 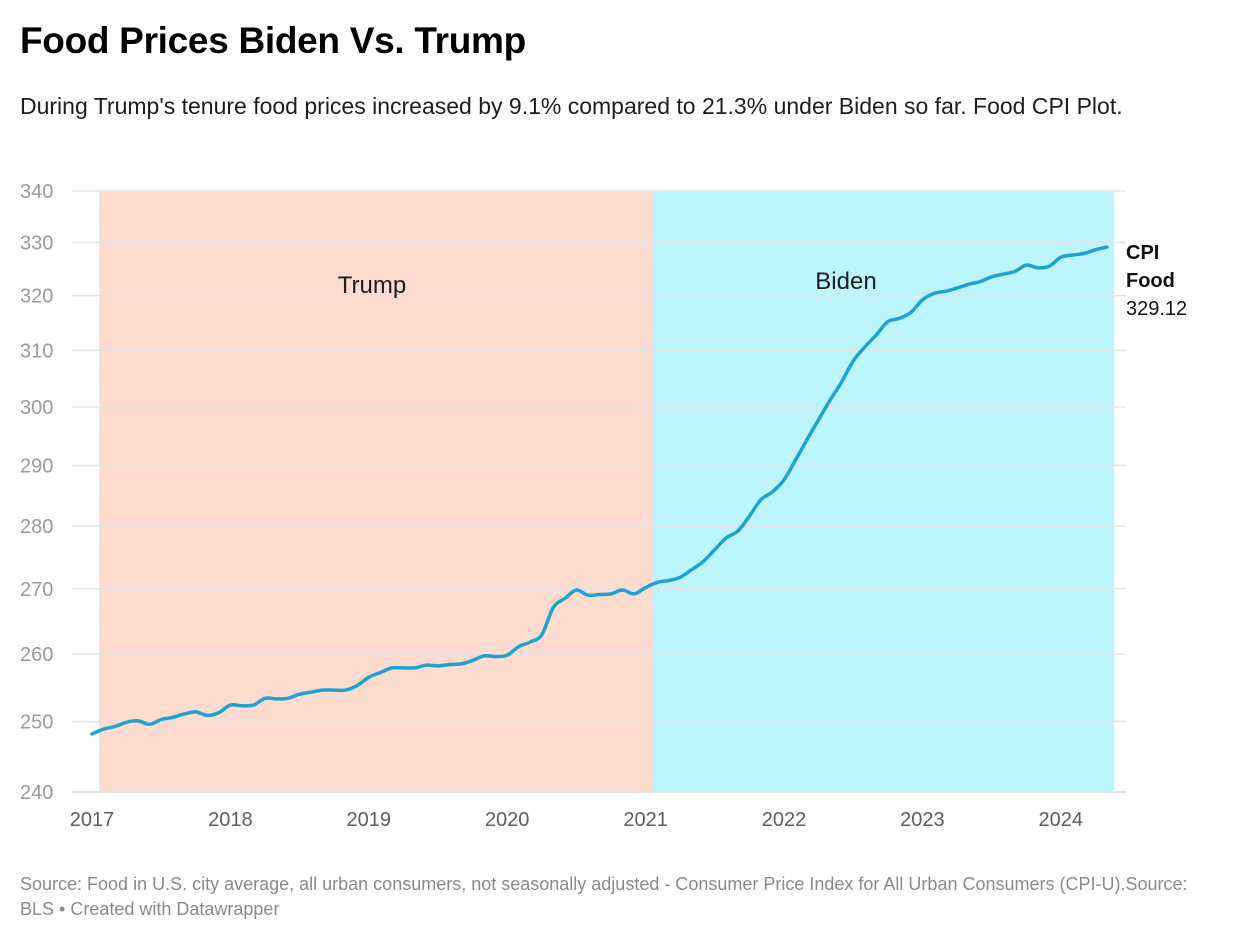 I want to click on x-axis: 2017 2018 2019 2020 2021 2022 2023 2024, so click(x=576, y=820).